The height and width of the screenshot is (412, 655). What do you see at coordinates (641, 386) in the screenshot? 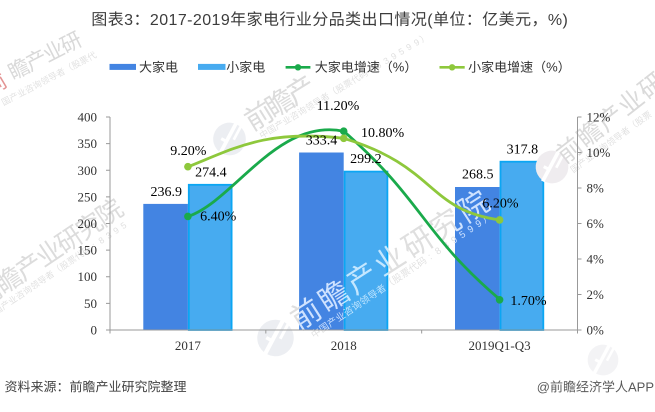
I see `svg-text: APP` at bounding box center [641, 386].